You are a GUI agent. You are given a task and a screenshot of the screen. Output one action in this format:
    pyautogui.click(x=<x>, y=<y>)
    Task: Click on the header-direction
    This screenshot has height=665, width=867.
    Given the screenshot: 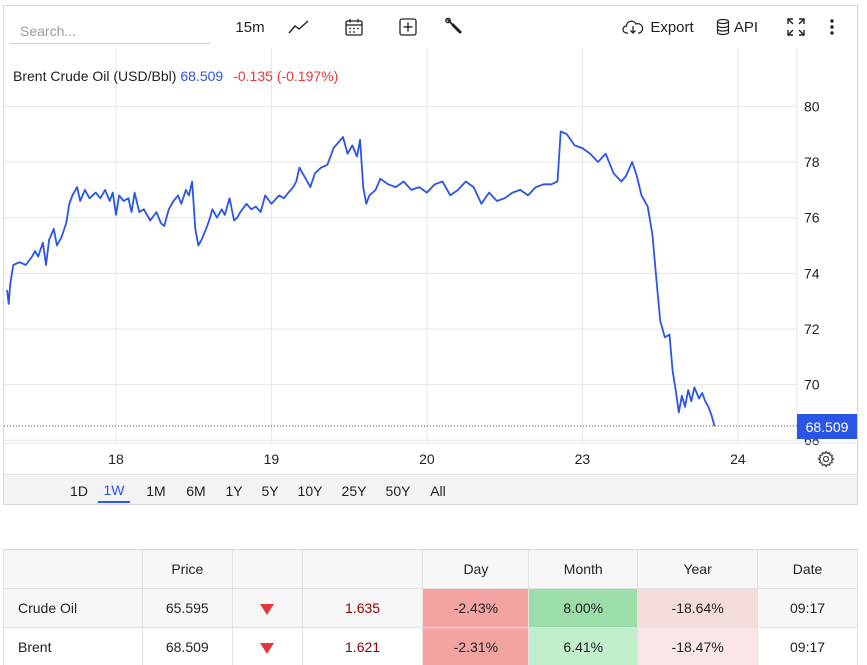 What is the action you would take?
    pyautogui.click(x=267, y=569)
    